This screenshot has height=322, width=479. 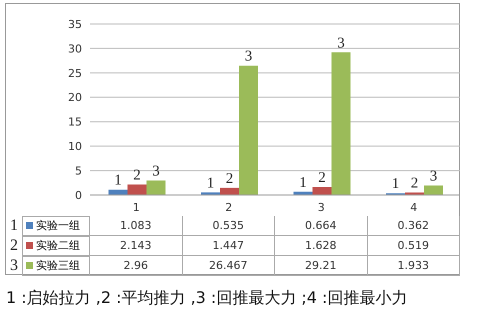 What do you see at coordinates (414, 246) in the screenshot?
I see `data-label: 0.519` at bounding box center [414, 246].